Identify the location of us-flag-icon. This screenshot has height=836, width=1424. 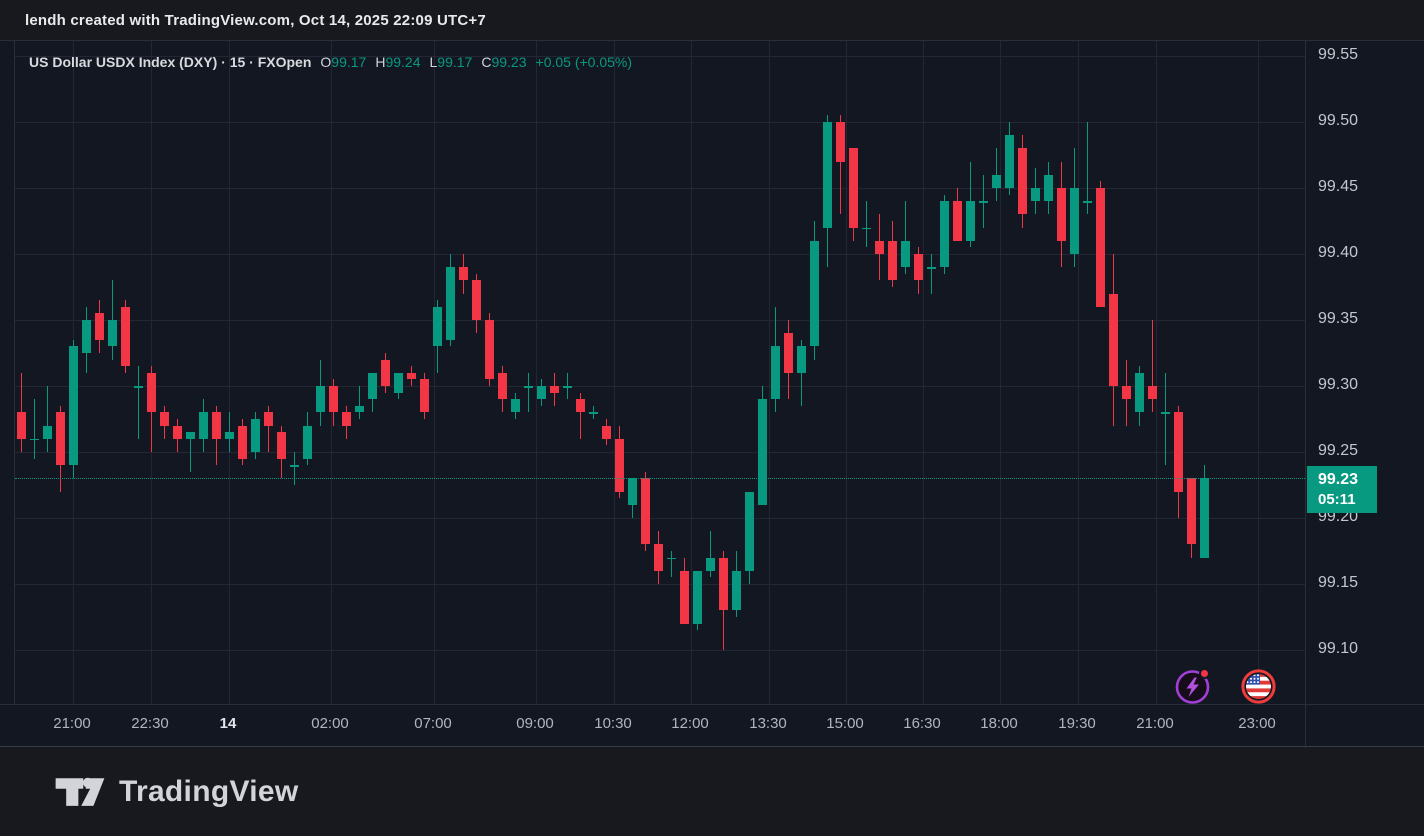
(1258, 686).